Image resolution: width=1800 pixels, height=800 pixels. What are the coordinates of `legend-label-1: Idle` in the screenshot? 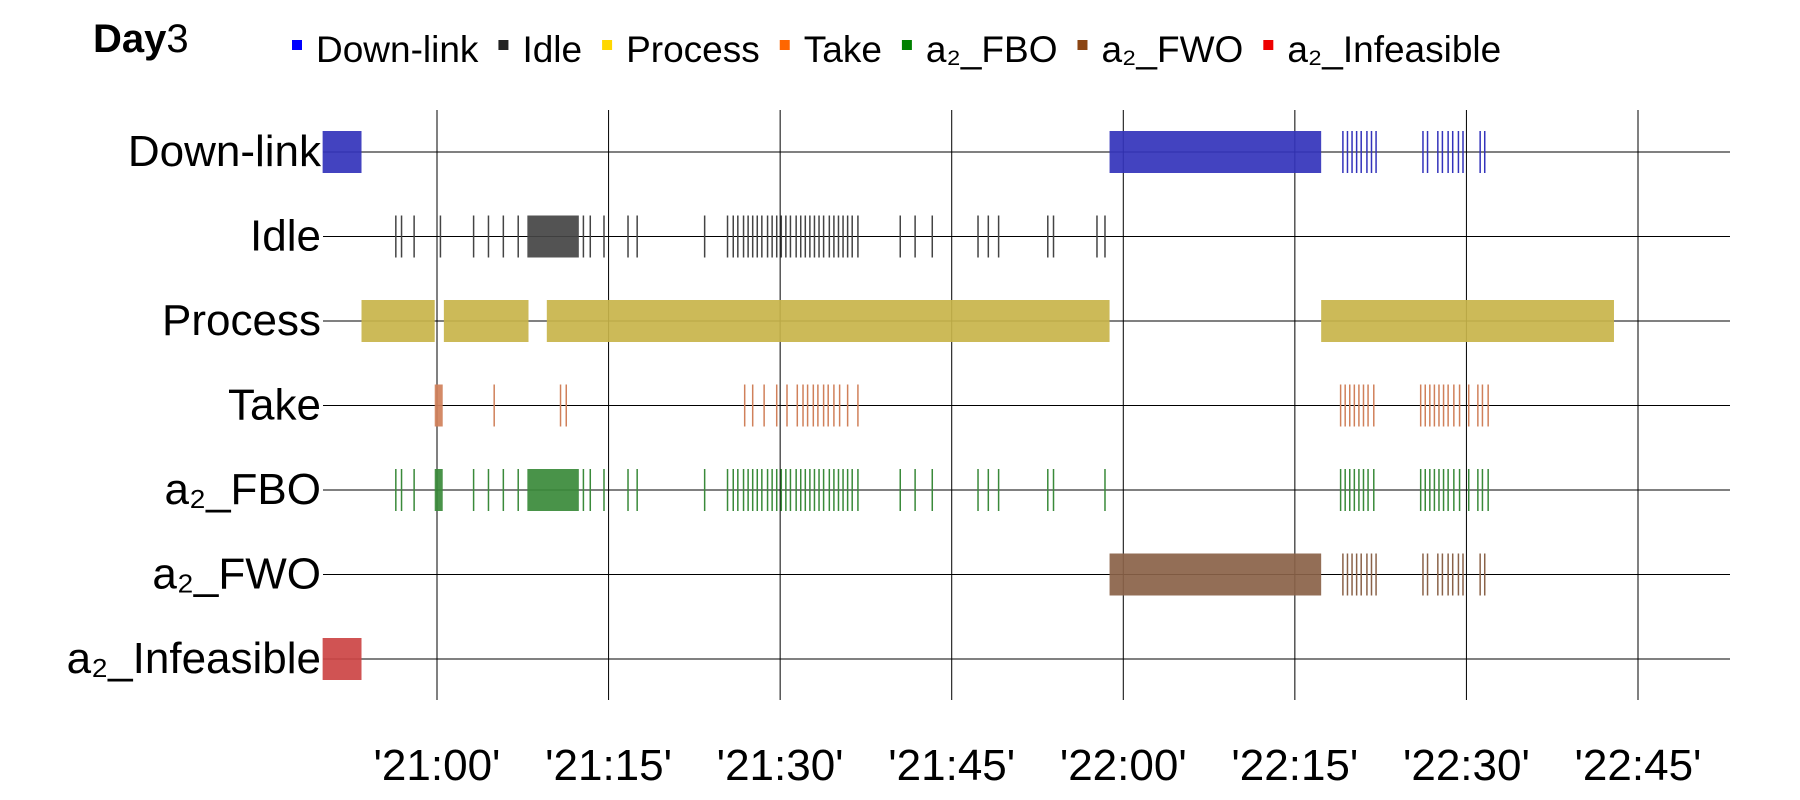 It's located at (552, 49).